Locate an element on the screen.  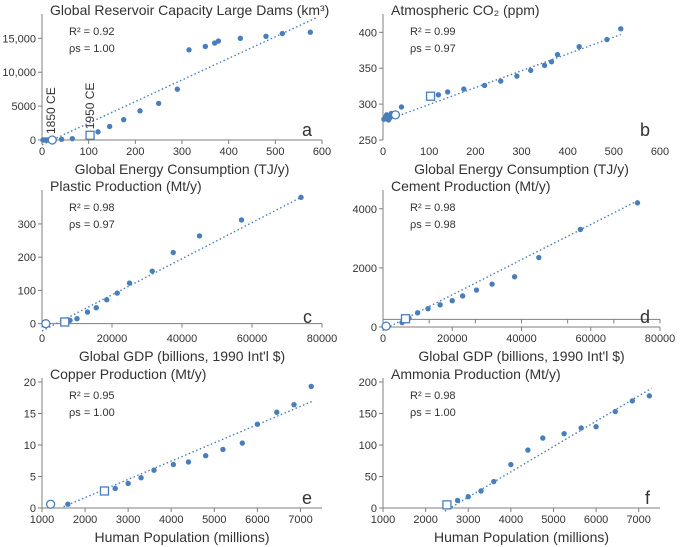
panel-letter: c is located at coordinates (307, 317).